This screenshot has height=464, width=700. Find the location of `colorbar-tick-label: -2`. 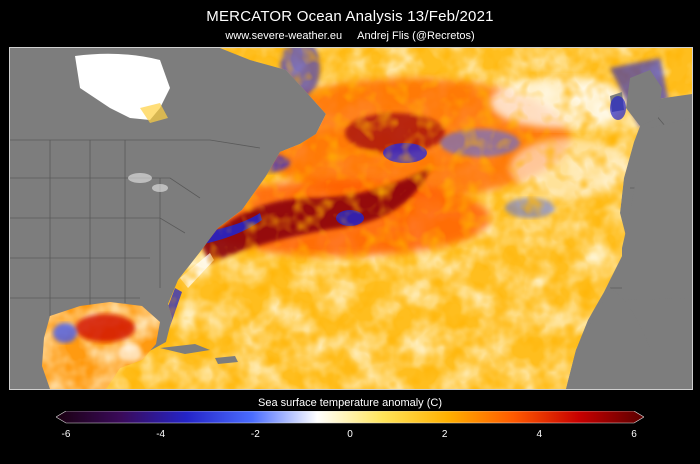

colorbar-tick-label: -2 is located at coordinates (255, 434).